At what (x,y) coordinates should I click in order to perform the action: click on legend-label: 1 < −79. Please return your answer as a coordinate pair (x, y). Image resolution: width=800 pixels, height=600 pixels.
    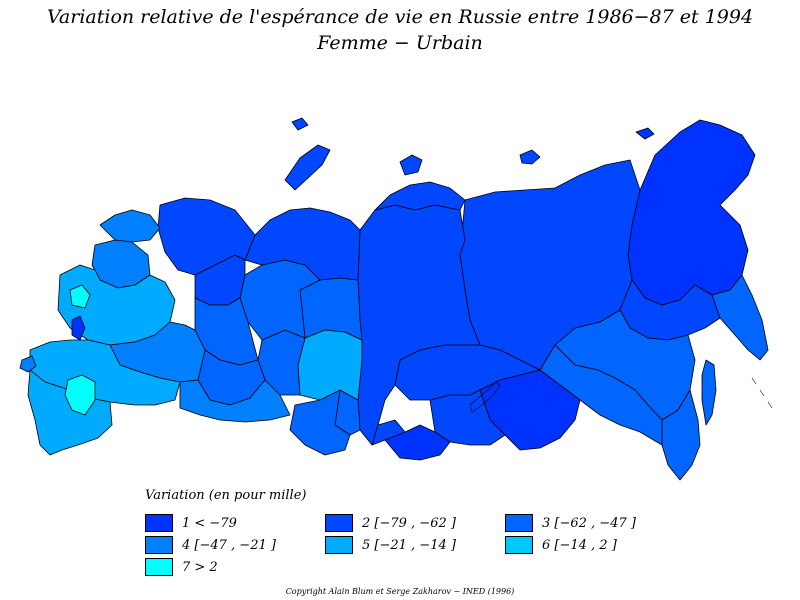
    Looking at the image, I should click on (209, 523).